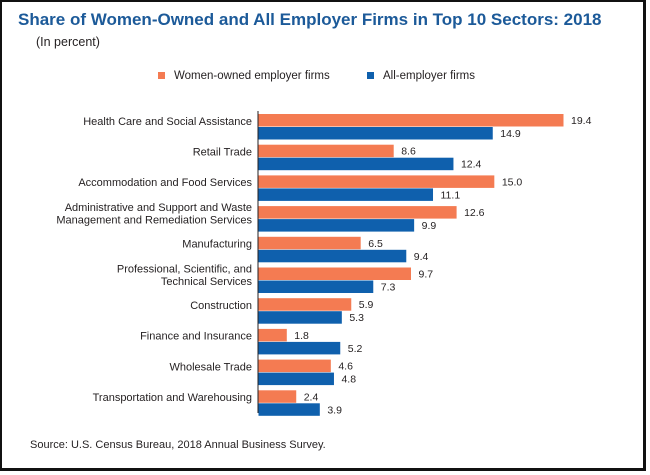 The width and height of the screenshot is (650, 475). Describe the element at coordinates (366, 305) in the screenshot. I see `value-label-women-owned-7: 5.9` at that location.